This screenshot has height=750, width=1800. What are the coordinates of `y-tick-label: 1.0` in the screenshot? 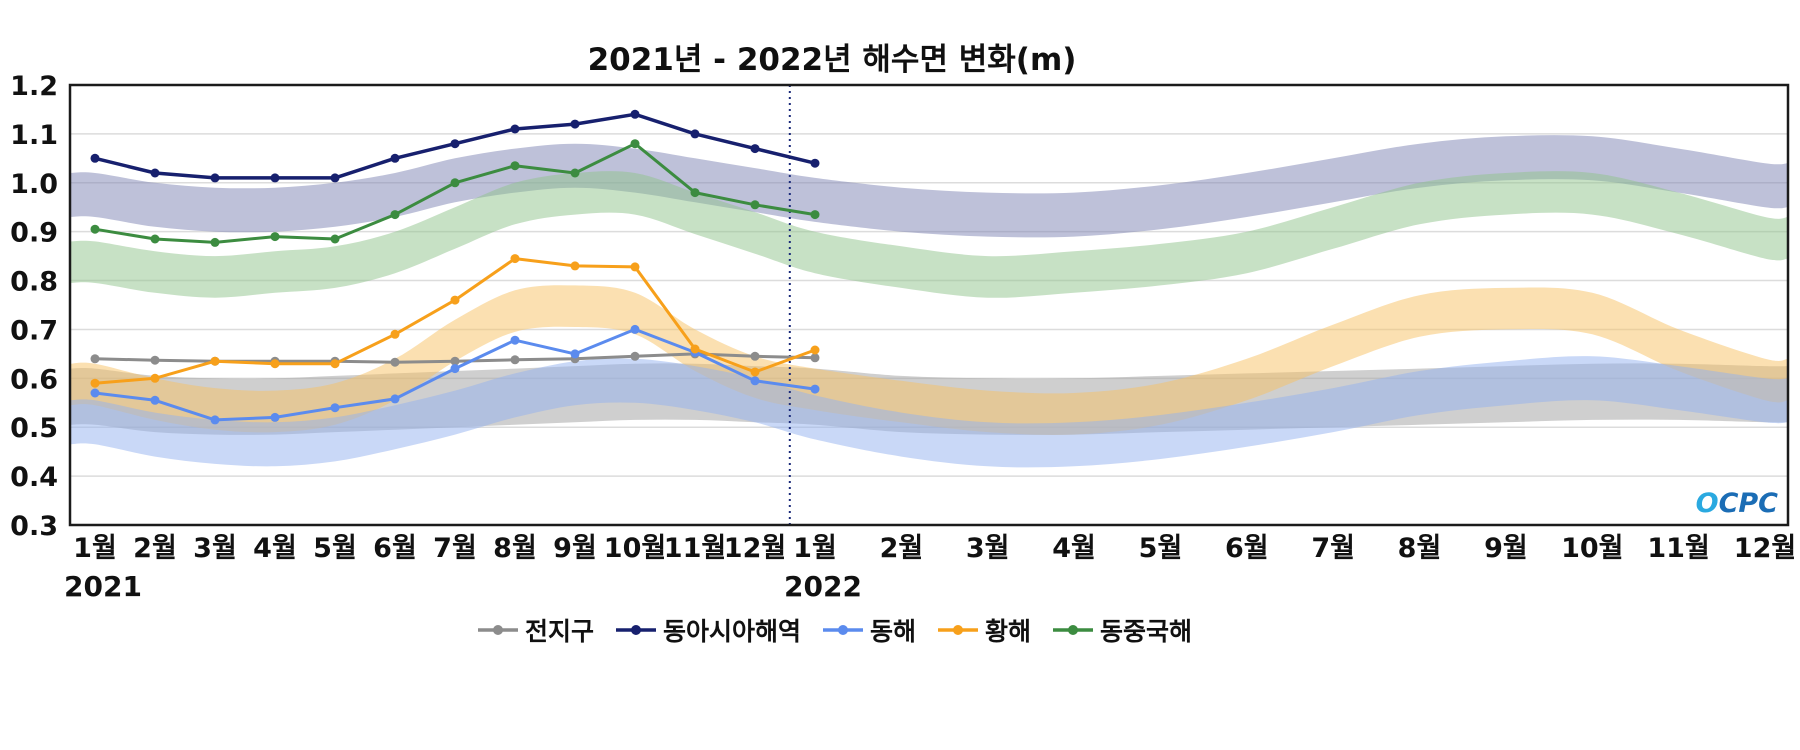 It's located at (34, 184).